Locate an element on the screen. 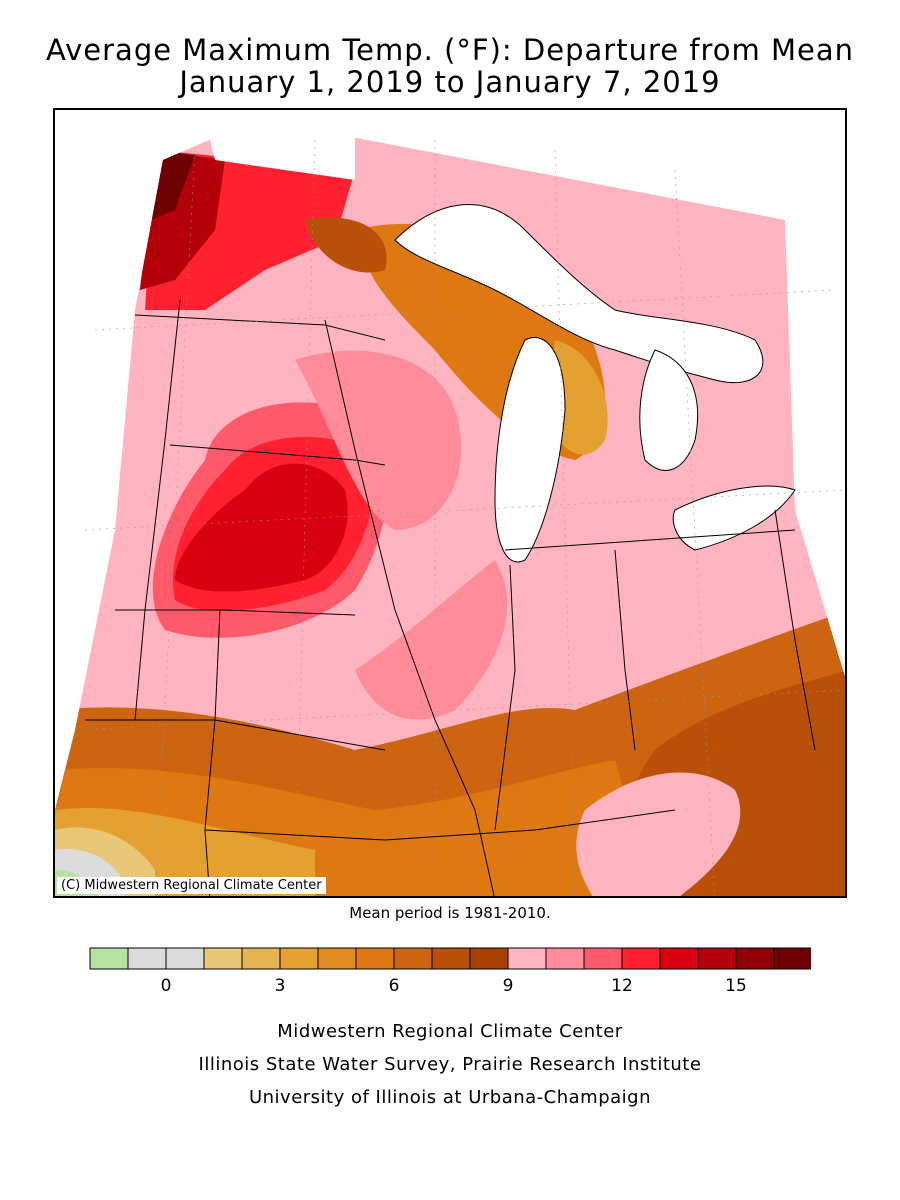 The image size is (900, 1200). legend-tick-label: 3 is located at coordinates (280, 986).